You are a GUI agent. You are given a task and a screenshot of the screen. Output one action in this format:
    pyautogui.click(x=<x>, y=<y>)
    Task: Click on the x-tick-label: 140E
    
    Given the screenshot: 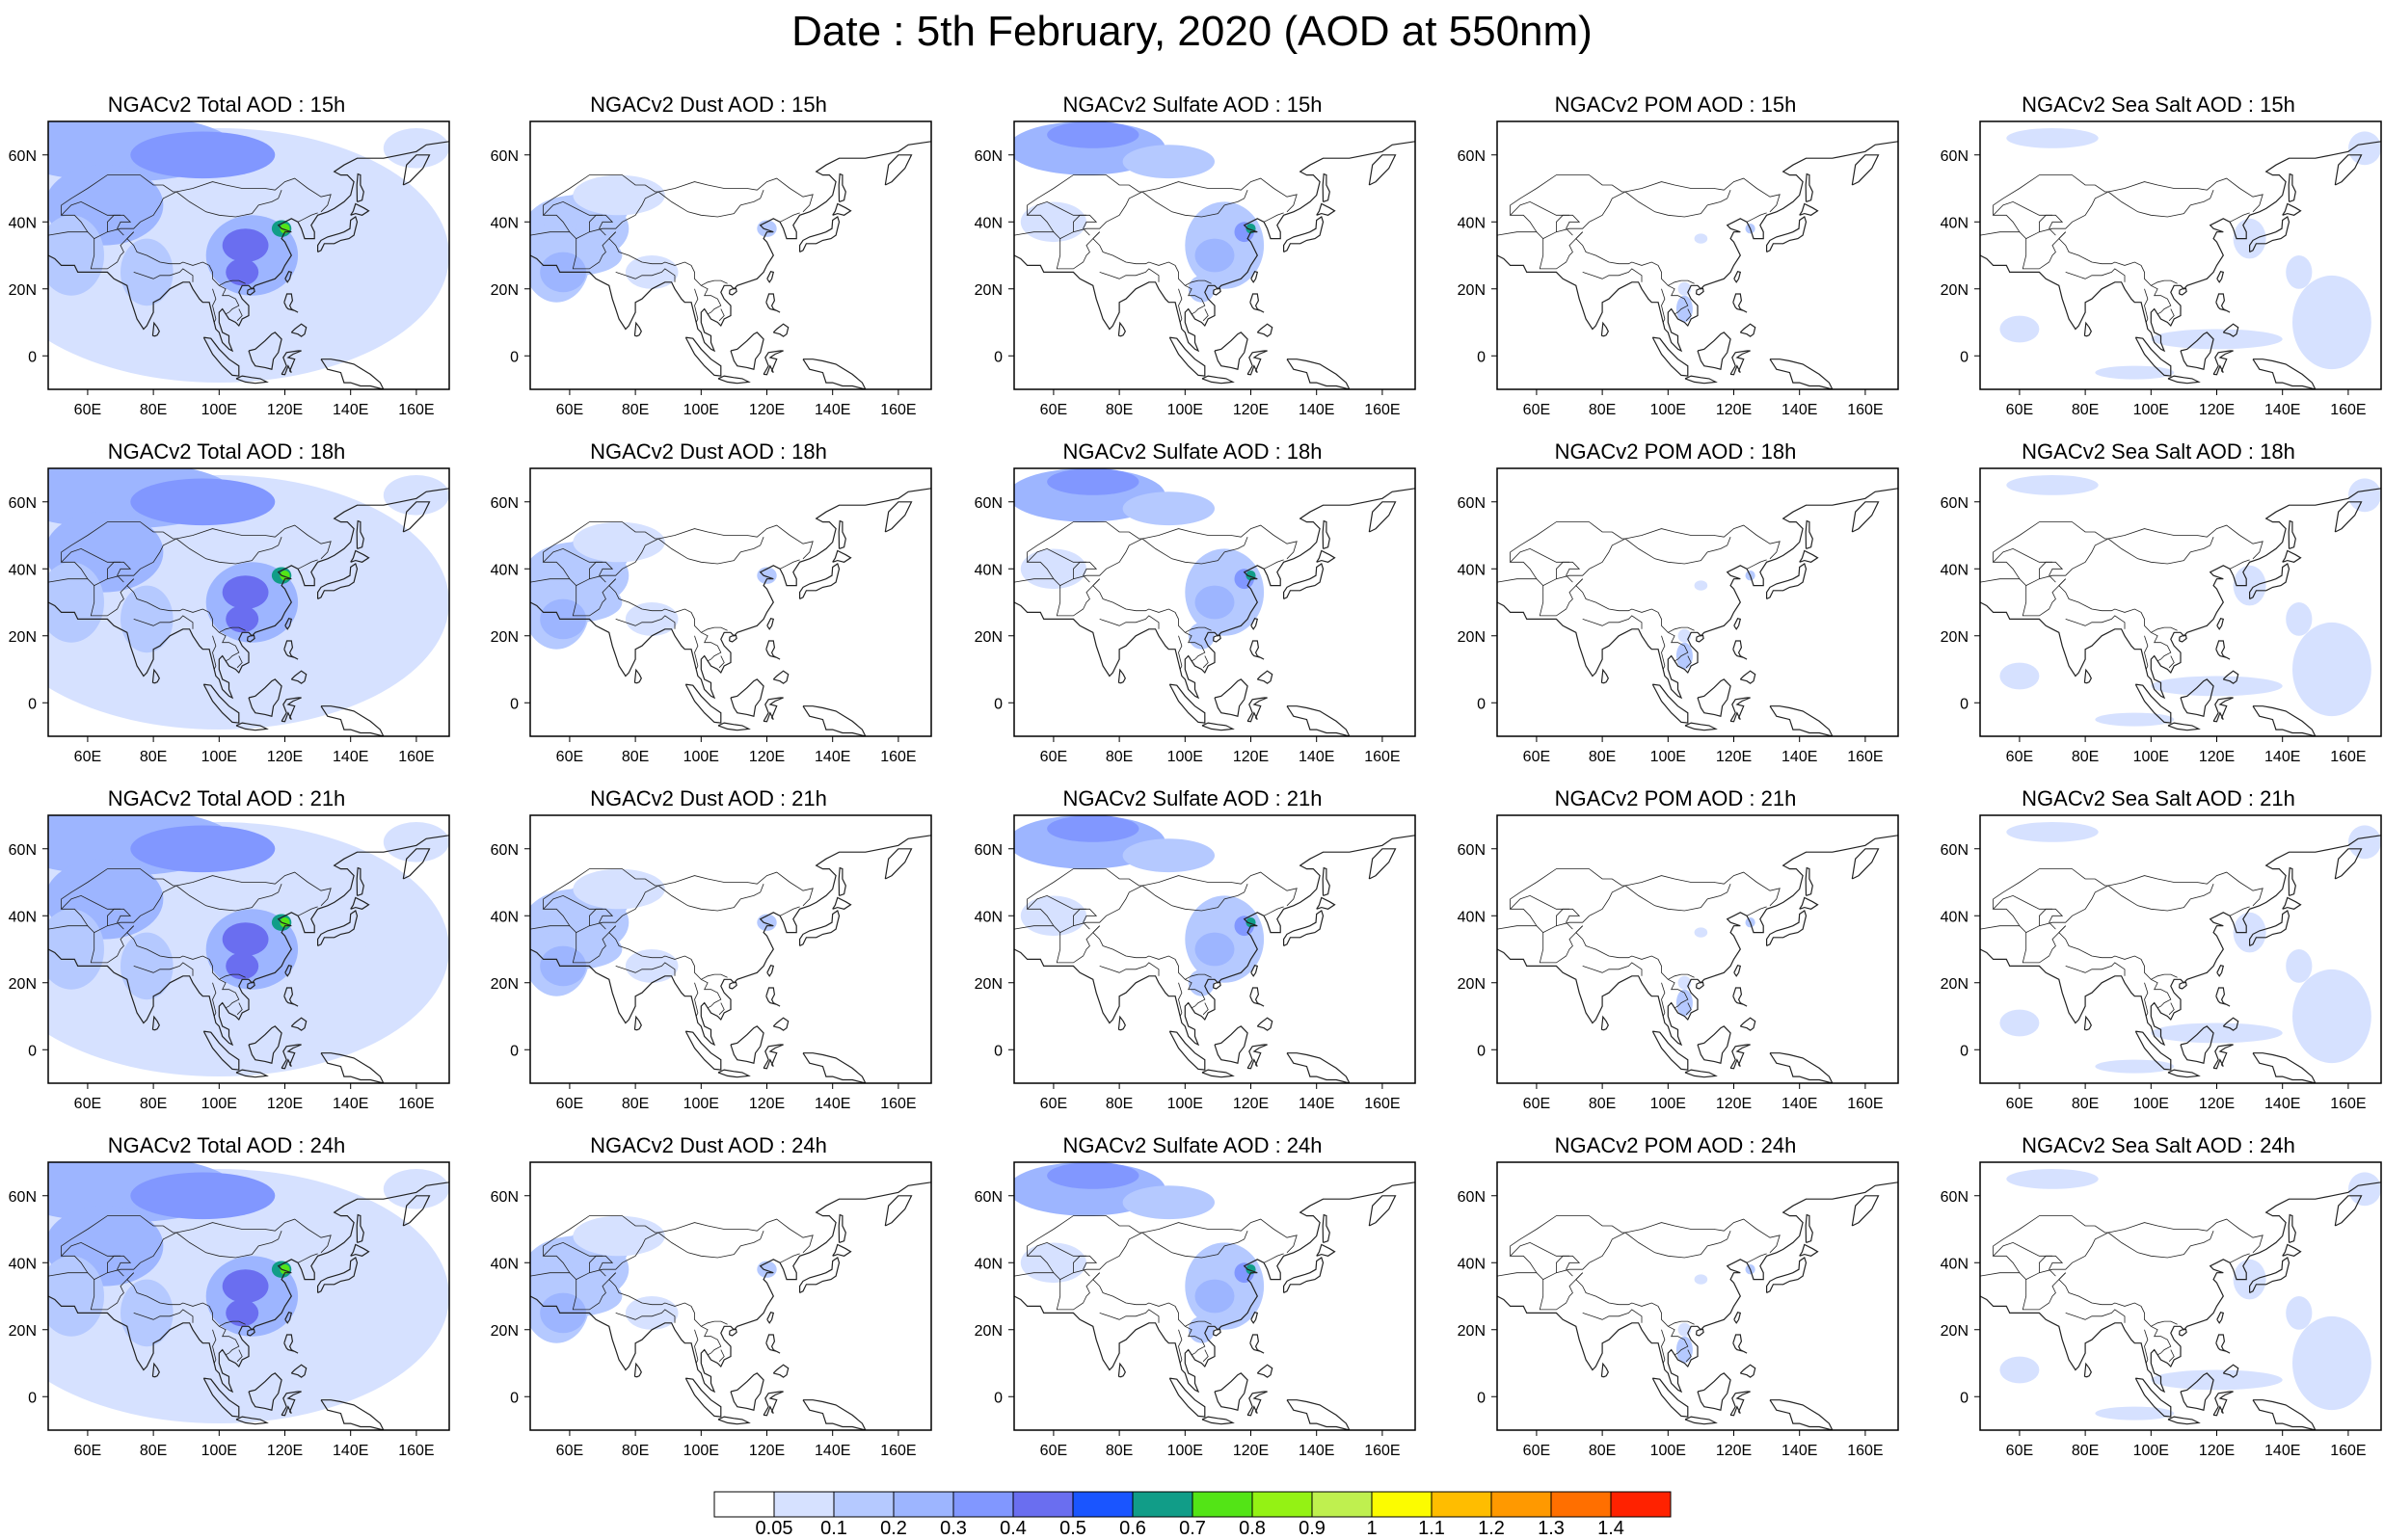 What is the action you would take?
    pyautogui.click(x=1316, y=410)
    